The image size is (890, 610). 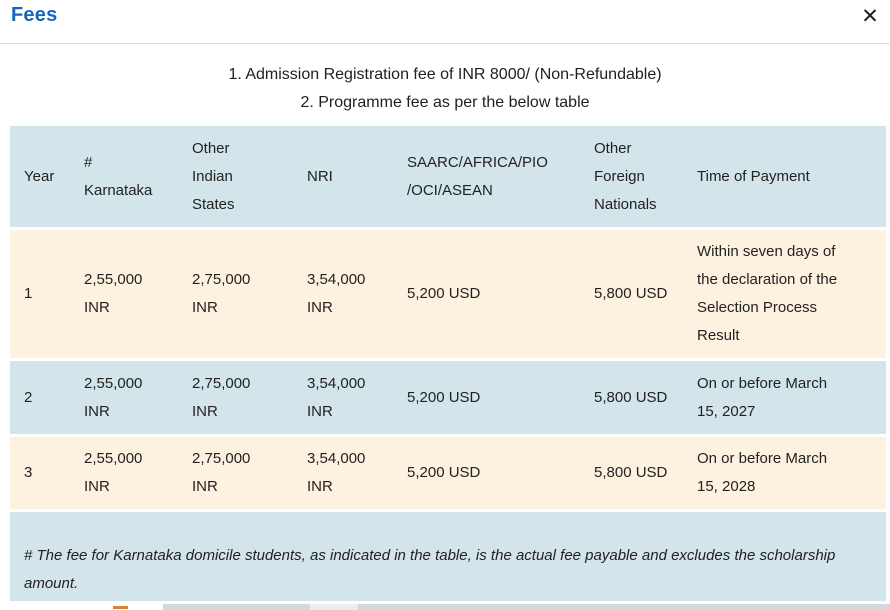 I want to click on cell-time-of-payment: On or before March 15, 2027, so click(x=784, y=399).